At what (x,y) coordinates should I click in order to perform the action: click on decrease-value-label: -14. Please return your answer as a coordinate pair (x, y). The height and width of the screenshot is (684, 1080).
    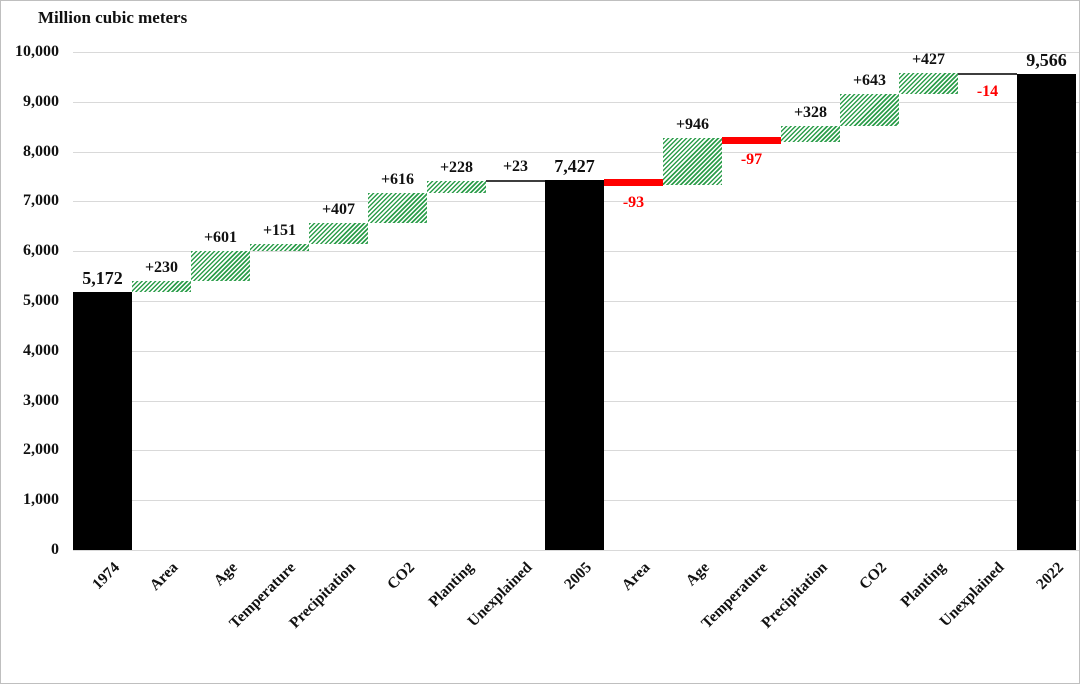
    Looking at the image, I should click on (987, 91).